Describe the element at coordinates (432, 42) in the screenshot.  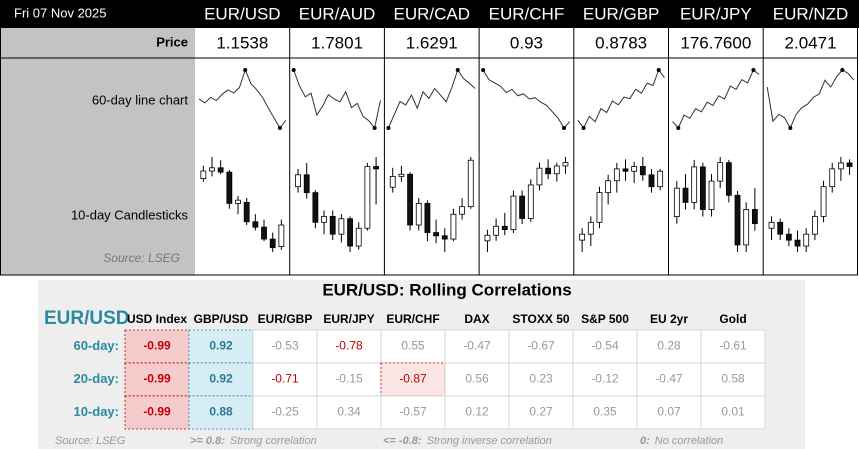
I see `price: 1.6291` at that location.